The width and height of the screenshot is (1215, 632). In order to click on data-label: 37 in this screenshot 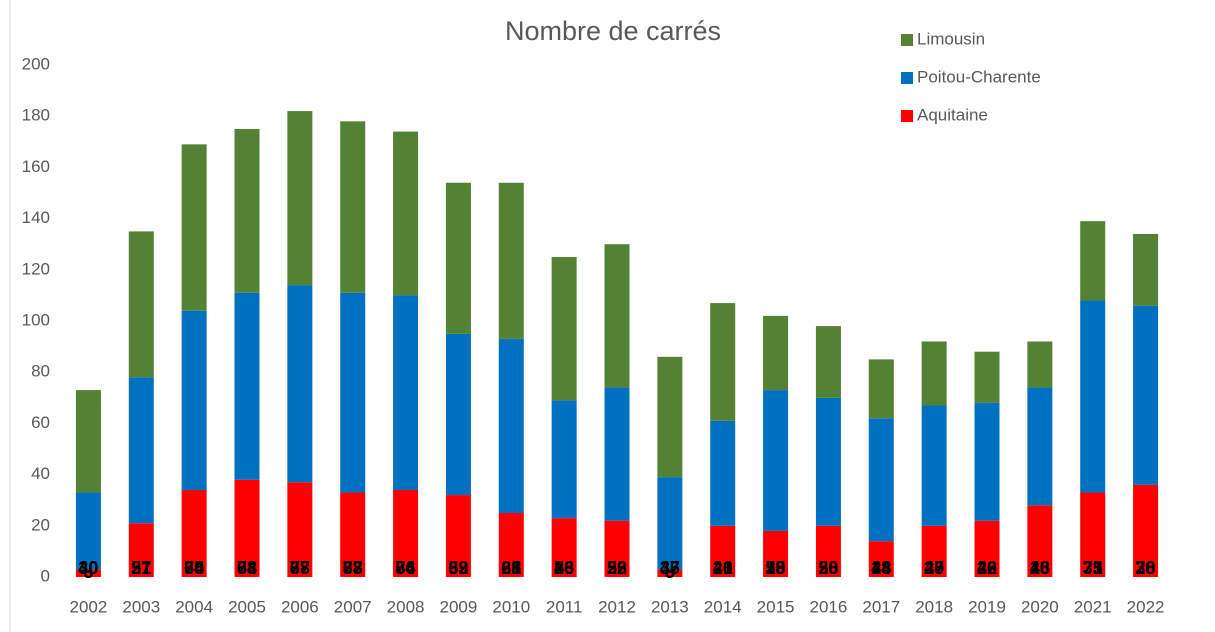, I will do `click(300, 568)`.